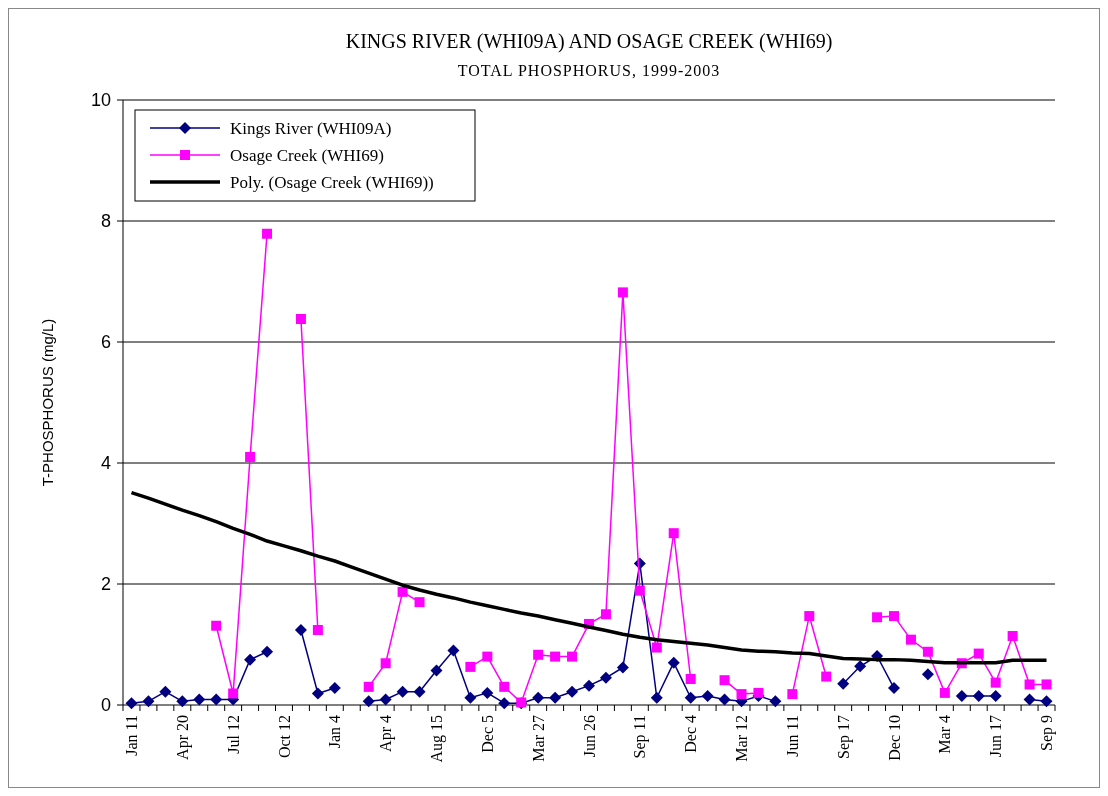  Describe the element at coordinates (894, 738) in the screenshot. I see `x-tick-label: Dec 10` at that location.